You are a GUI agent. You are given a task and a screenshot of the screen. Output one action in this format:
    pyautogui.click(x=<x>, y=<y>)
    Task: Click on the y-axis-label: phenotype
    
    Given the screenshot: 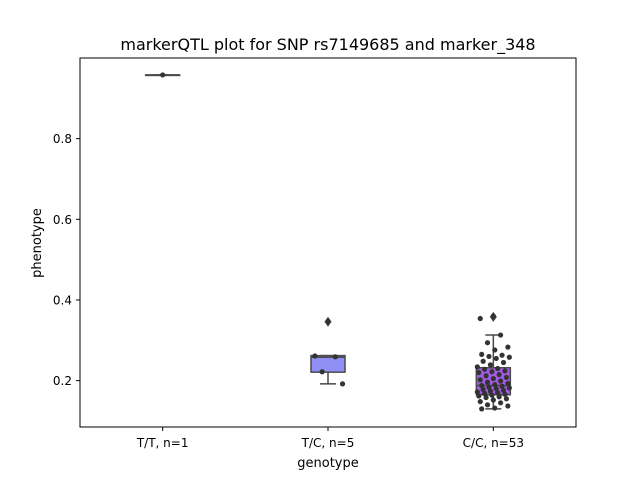 What is the action you would take?
    pyautogui.click(x=37, y=243)
    